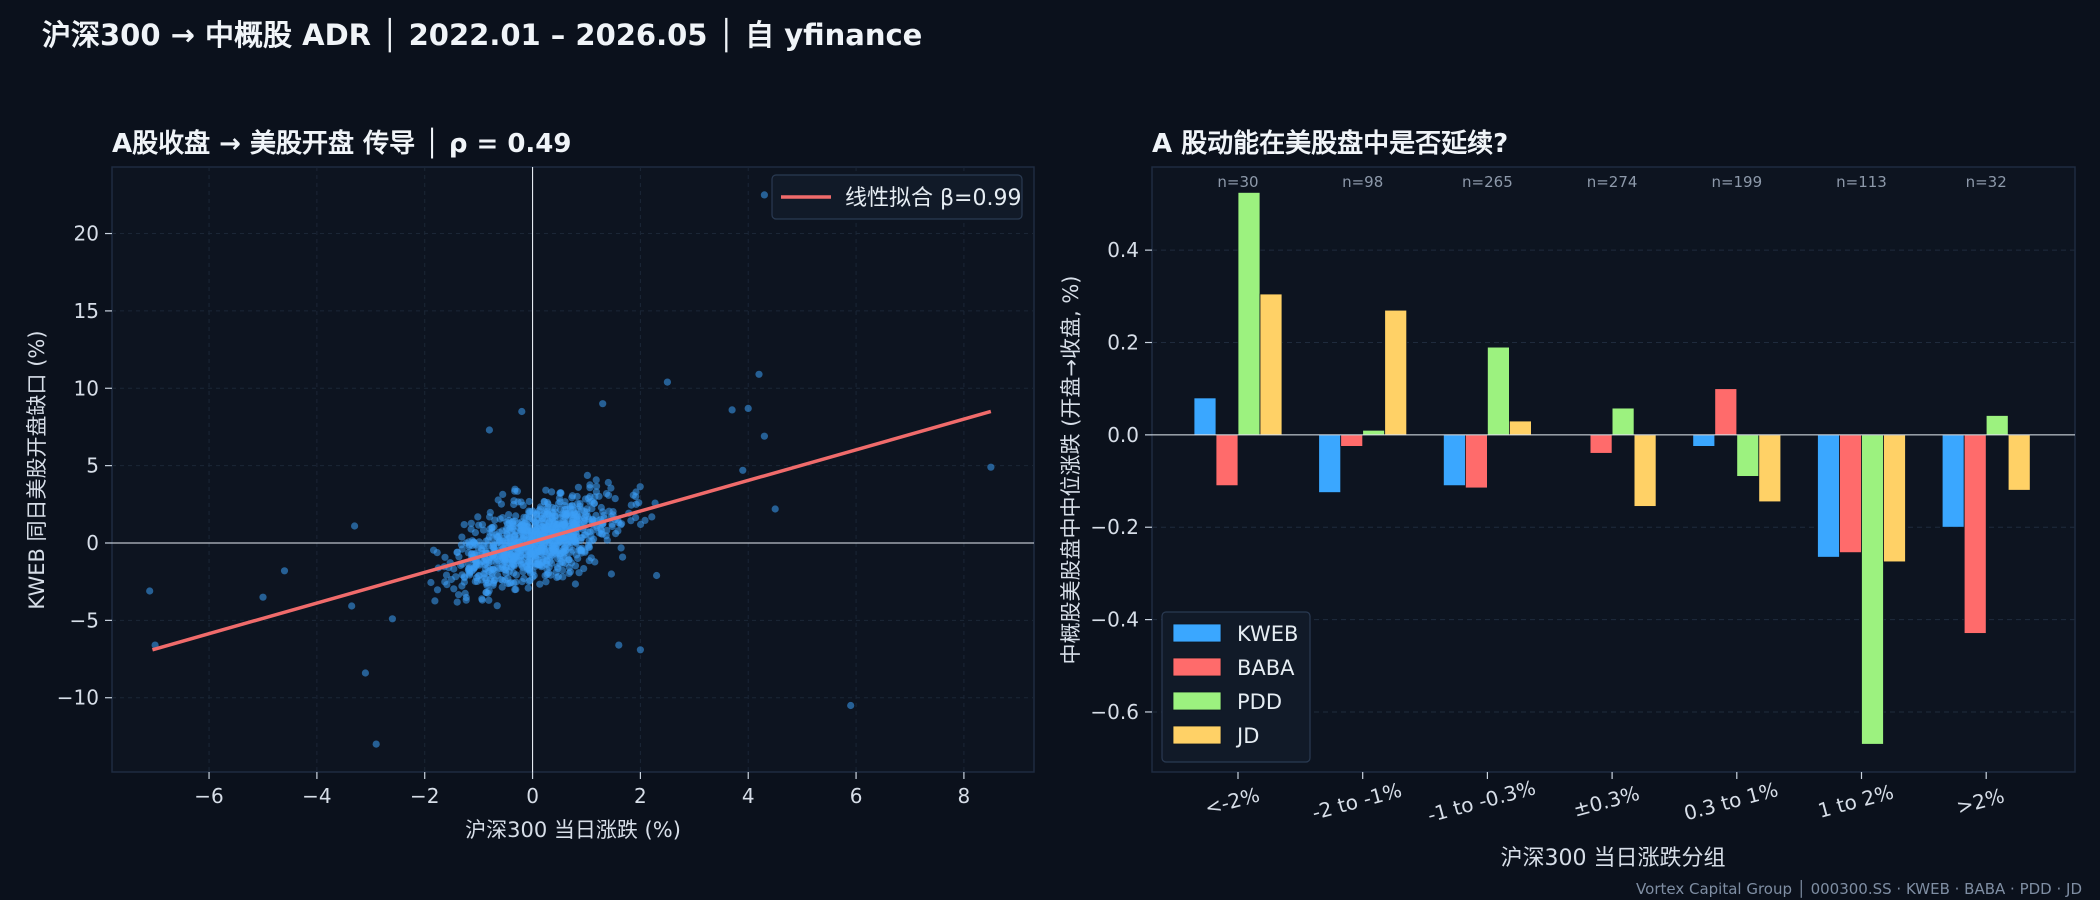 This screenshot has height=900, width=2100. What do you see at coordinates (1730, 801) in the screenshot?
I see `bar-x-tick-label: 0.3 to 1%` at bounding box center [1730, 801].